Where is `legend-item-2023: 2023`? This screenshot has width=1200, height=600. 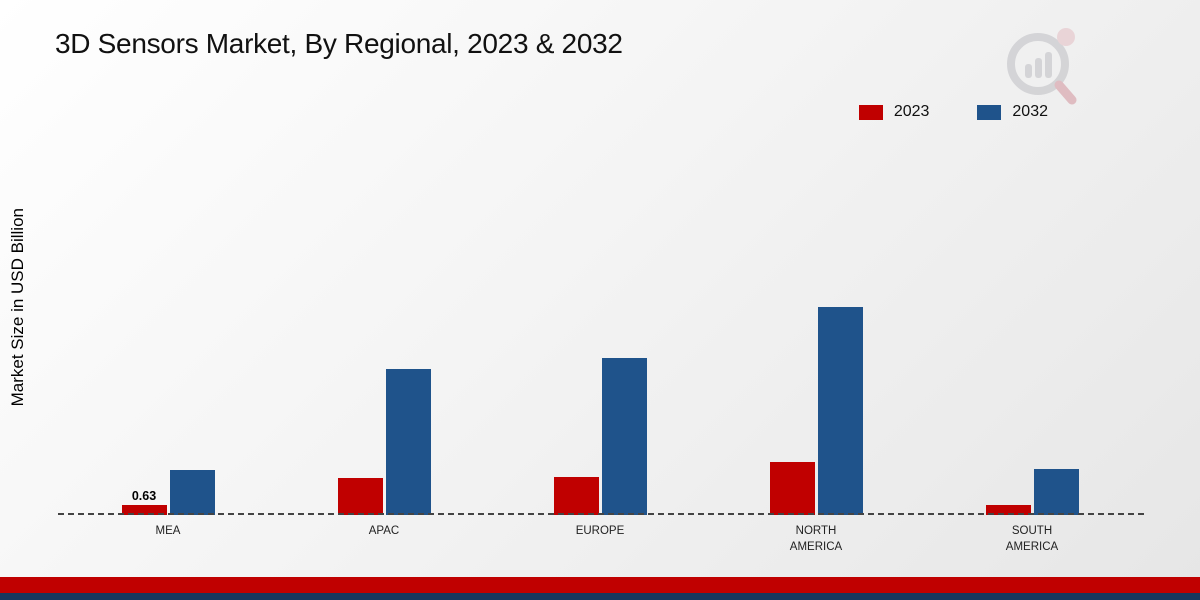 legend-item-2023: 2023 is located at coordinates (894, 112).